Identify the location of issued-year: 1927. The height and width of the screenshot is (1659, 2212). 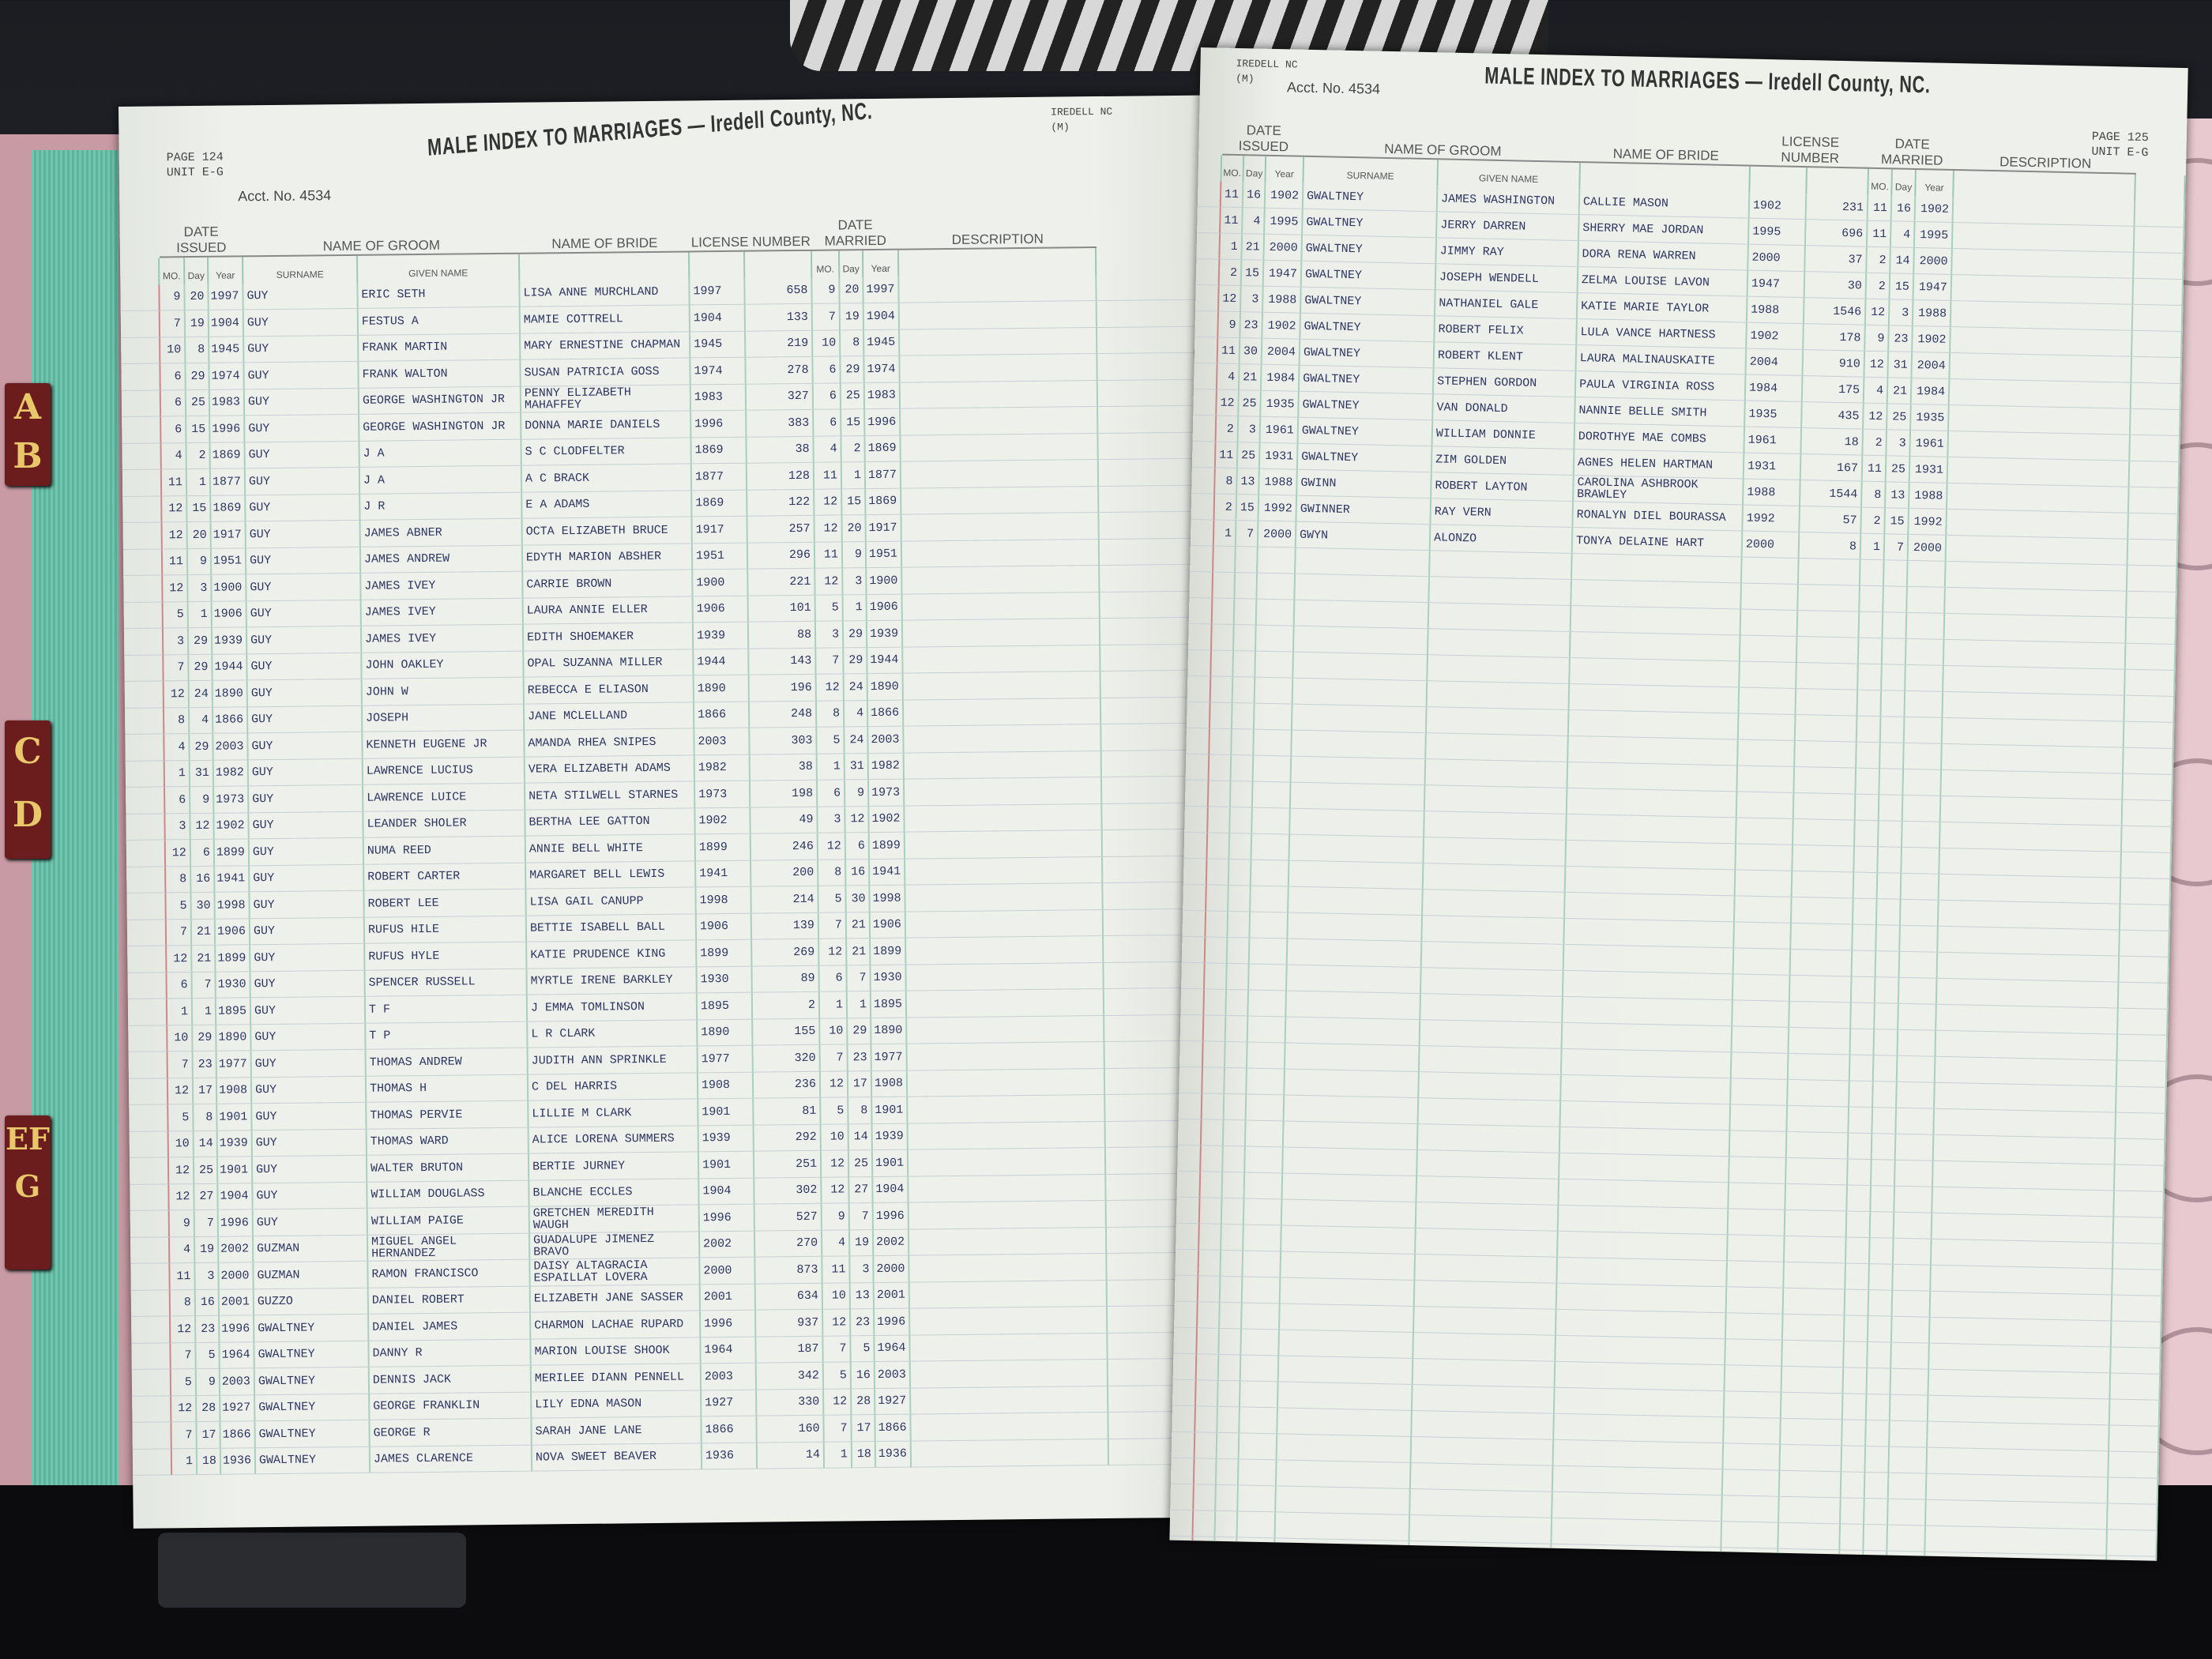
(238, 1408).